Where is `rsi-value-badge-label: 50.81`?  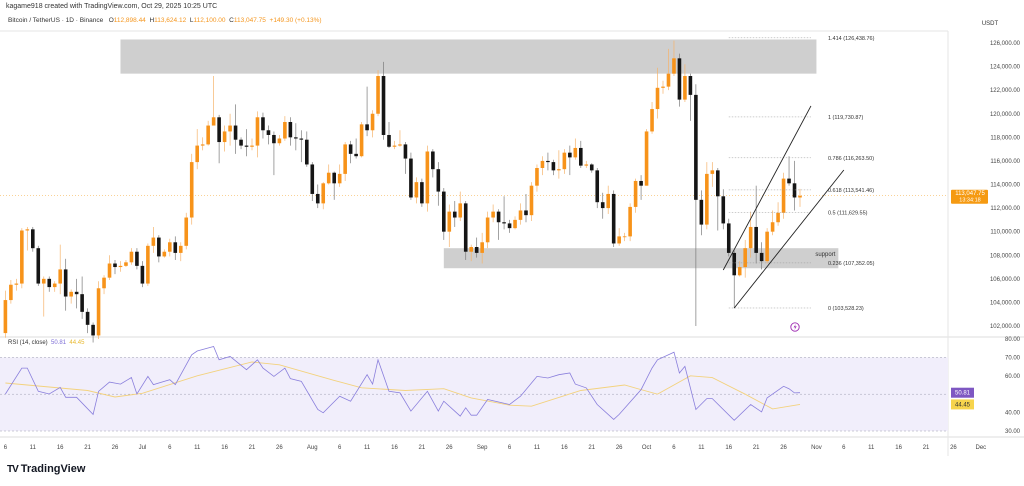
rsi-value-badge-label: 50.81 is located at coordinates (963, 394).